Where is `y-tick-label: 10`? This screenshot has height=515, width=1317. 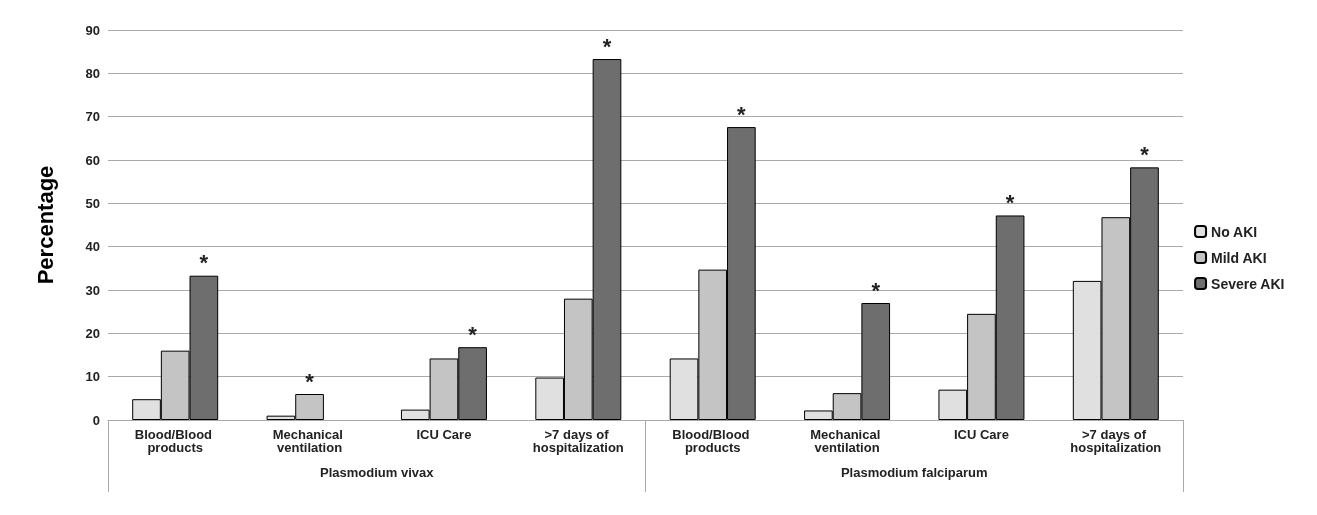
y-tick-label: 10 is located at coordinates (92, 377).